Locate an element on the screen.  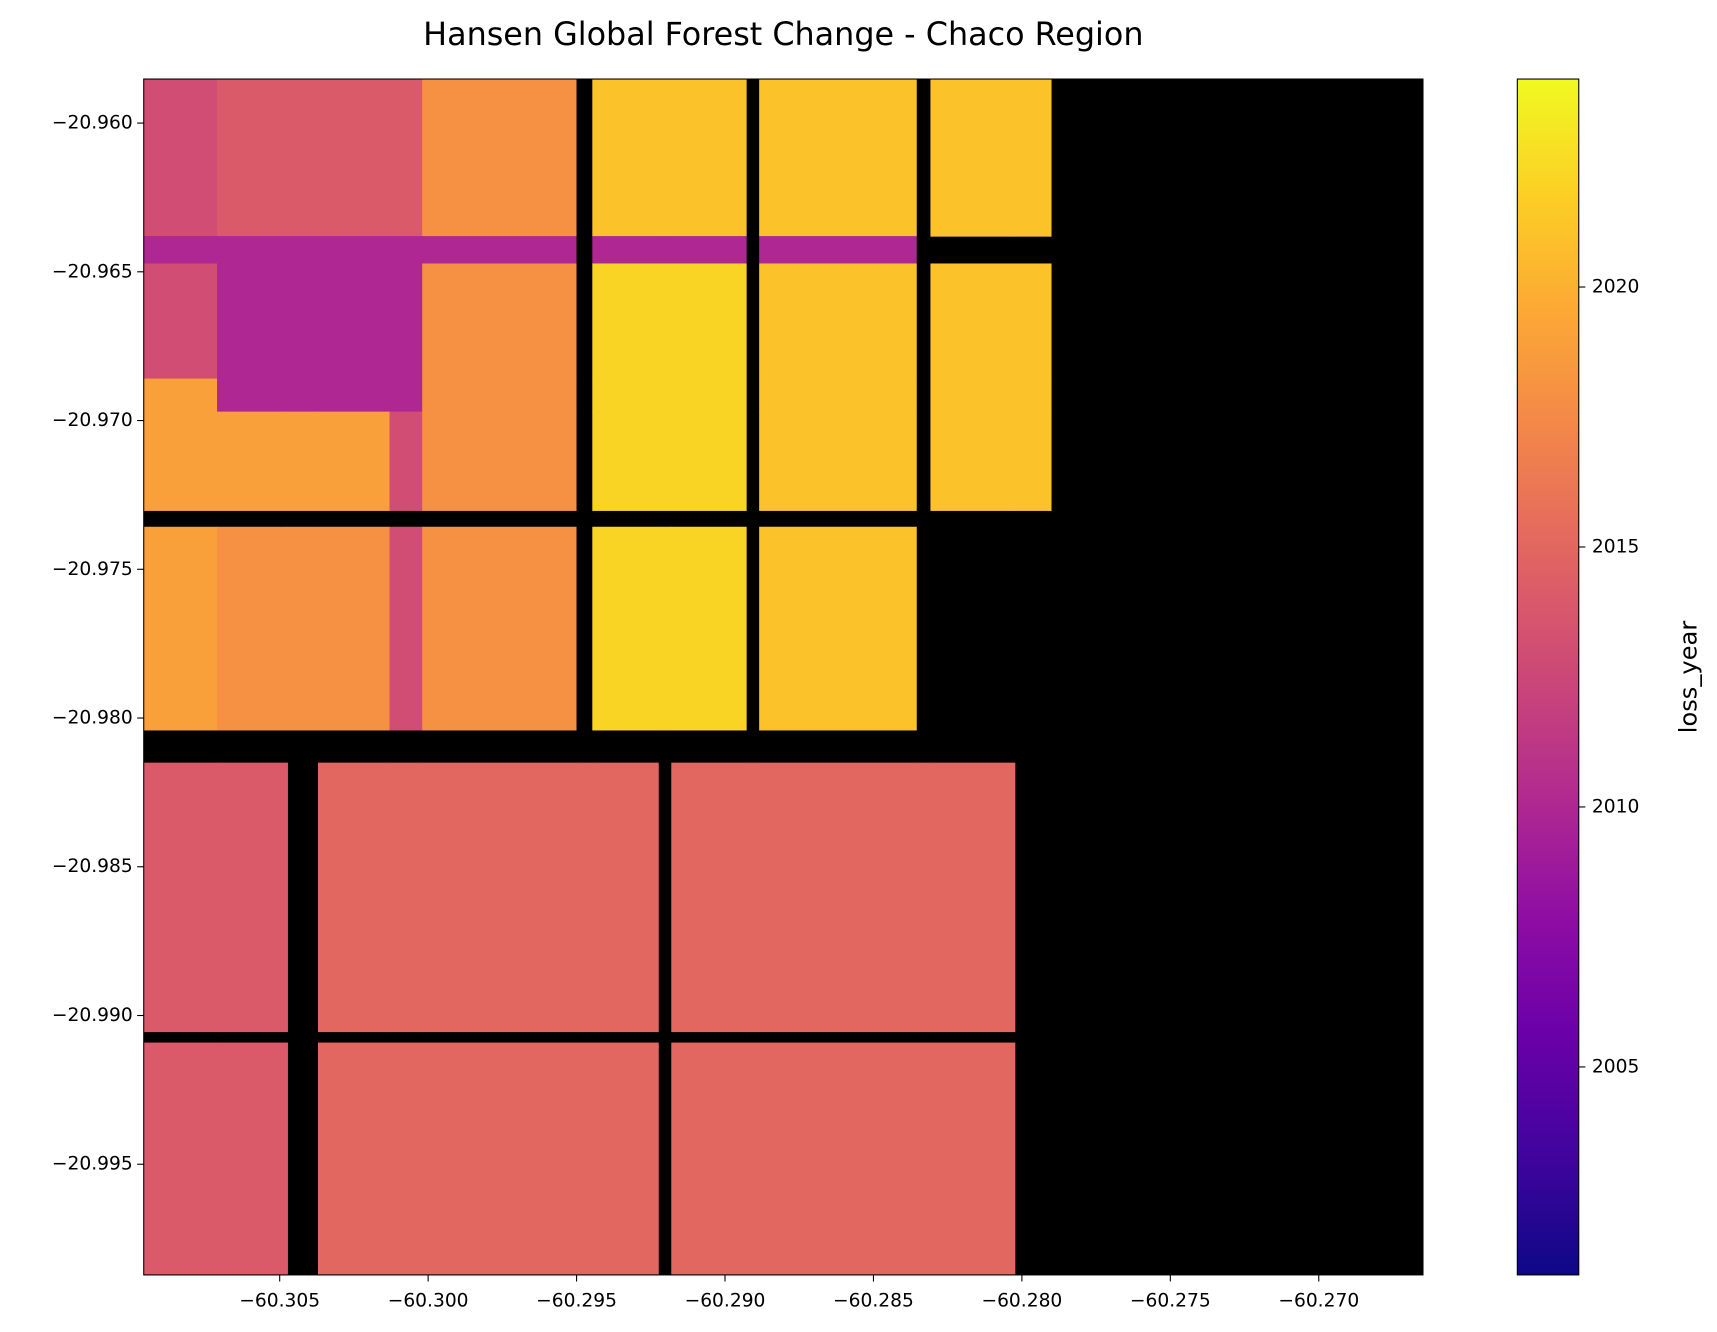
x-tick-label: −60.300 is located at coordinates (428, 1301).